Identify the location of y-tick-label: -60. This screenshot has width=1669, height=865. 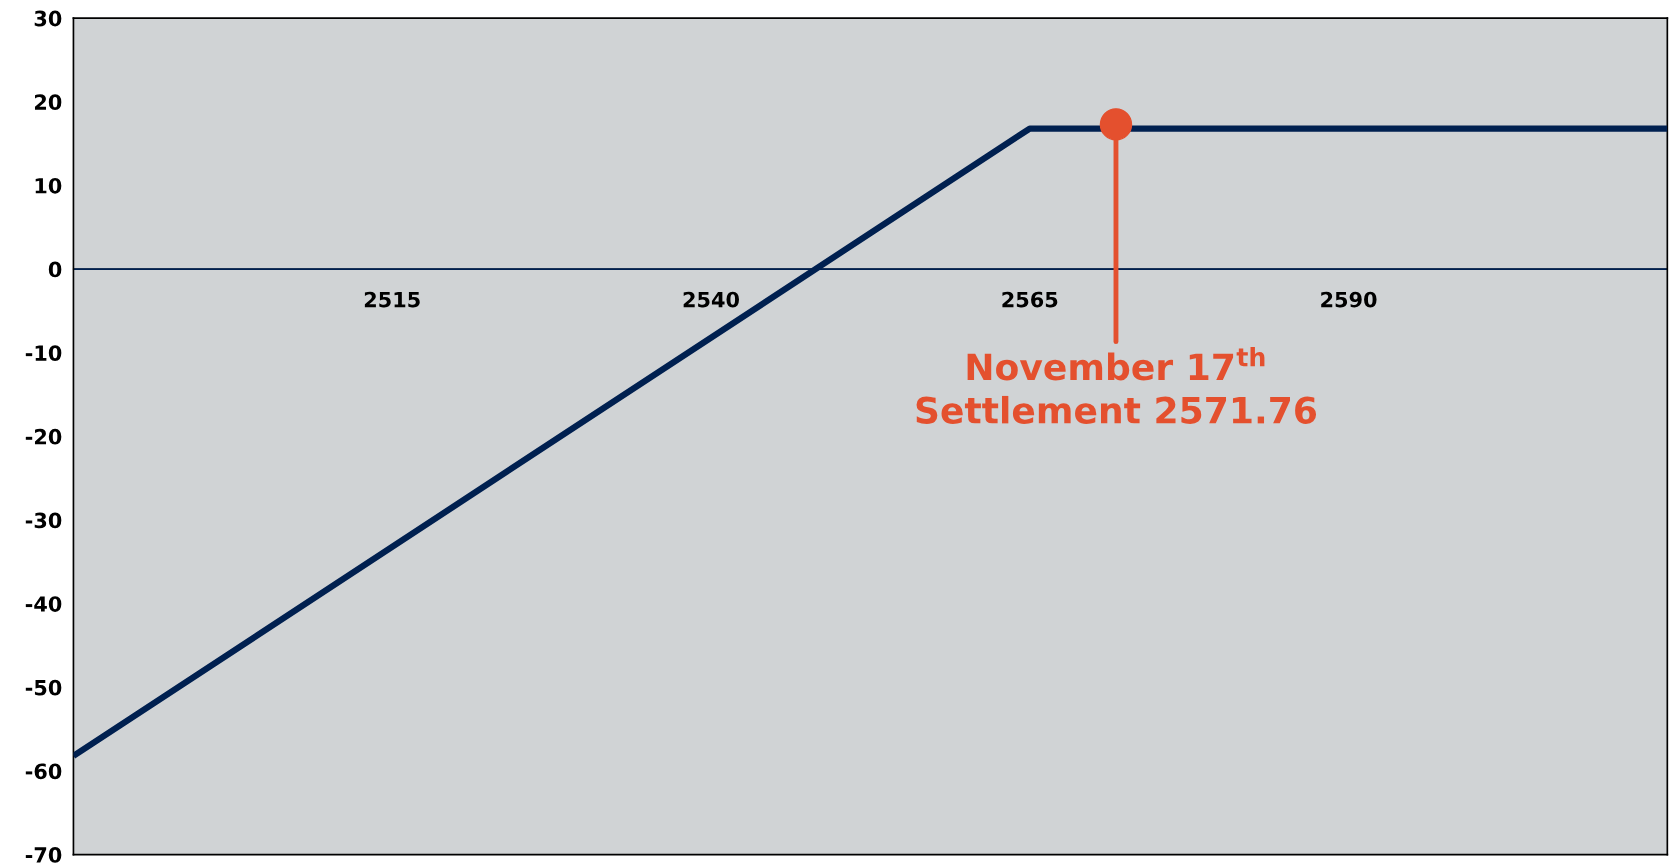
(43, 771).